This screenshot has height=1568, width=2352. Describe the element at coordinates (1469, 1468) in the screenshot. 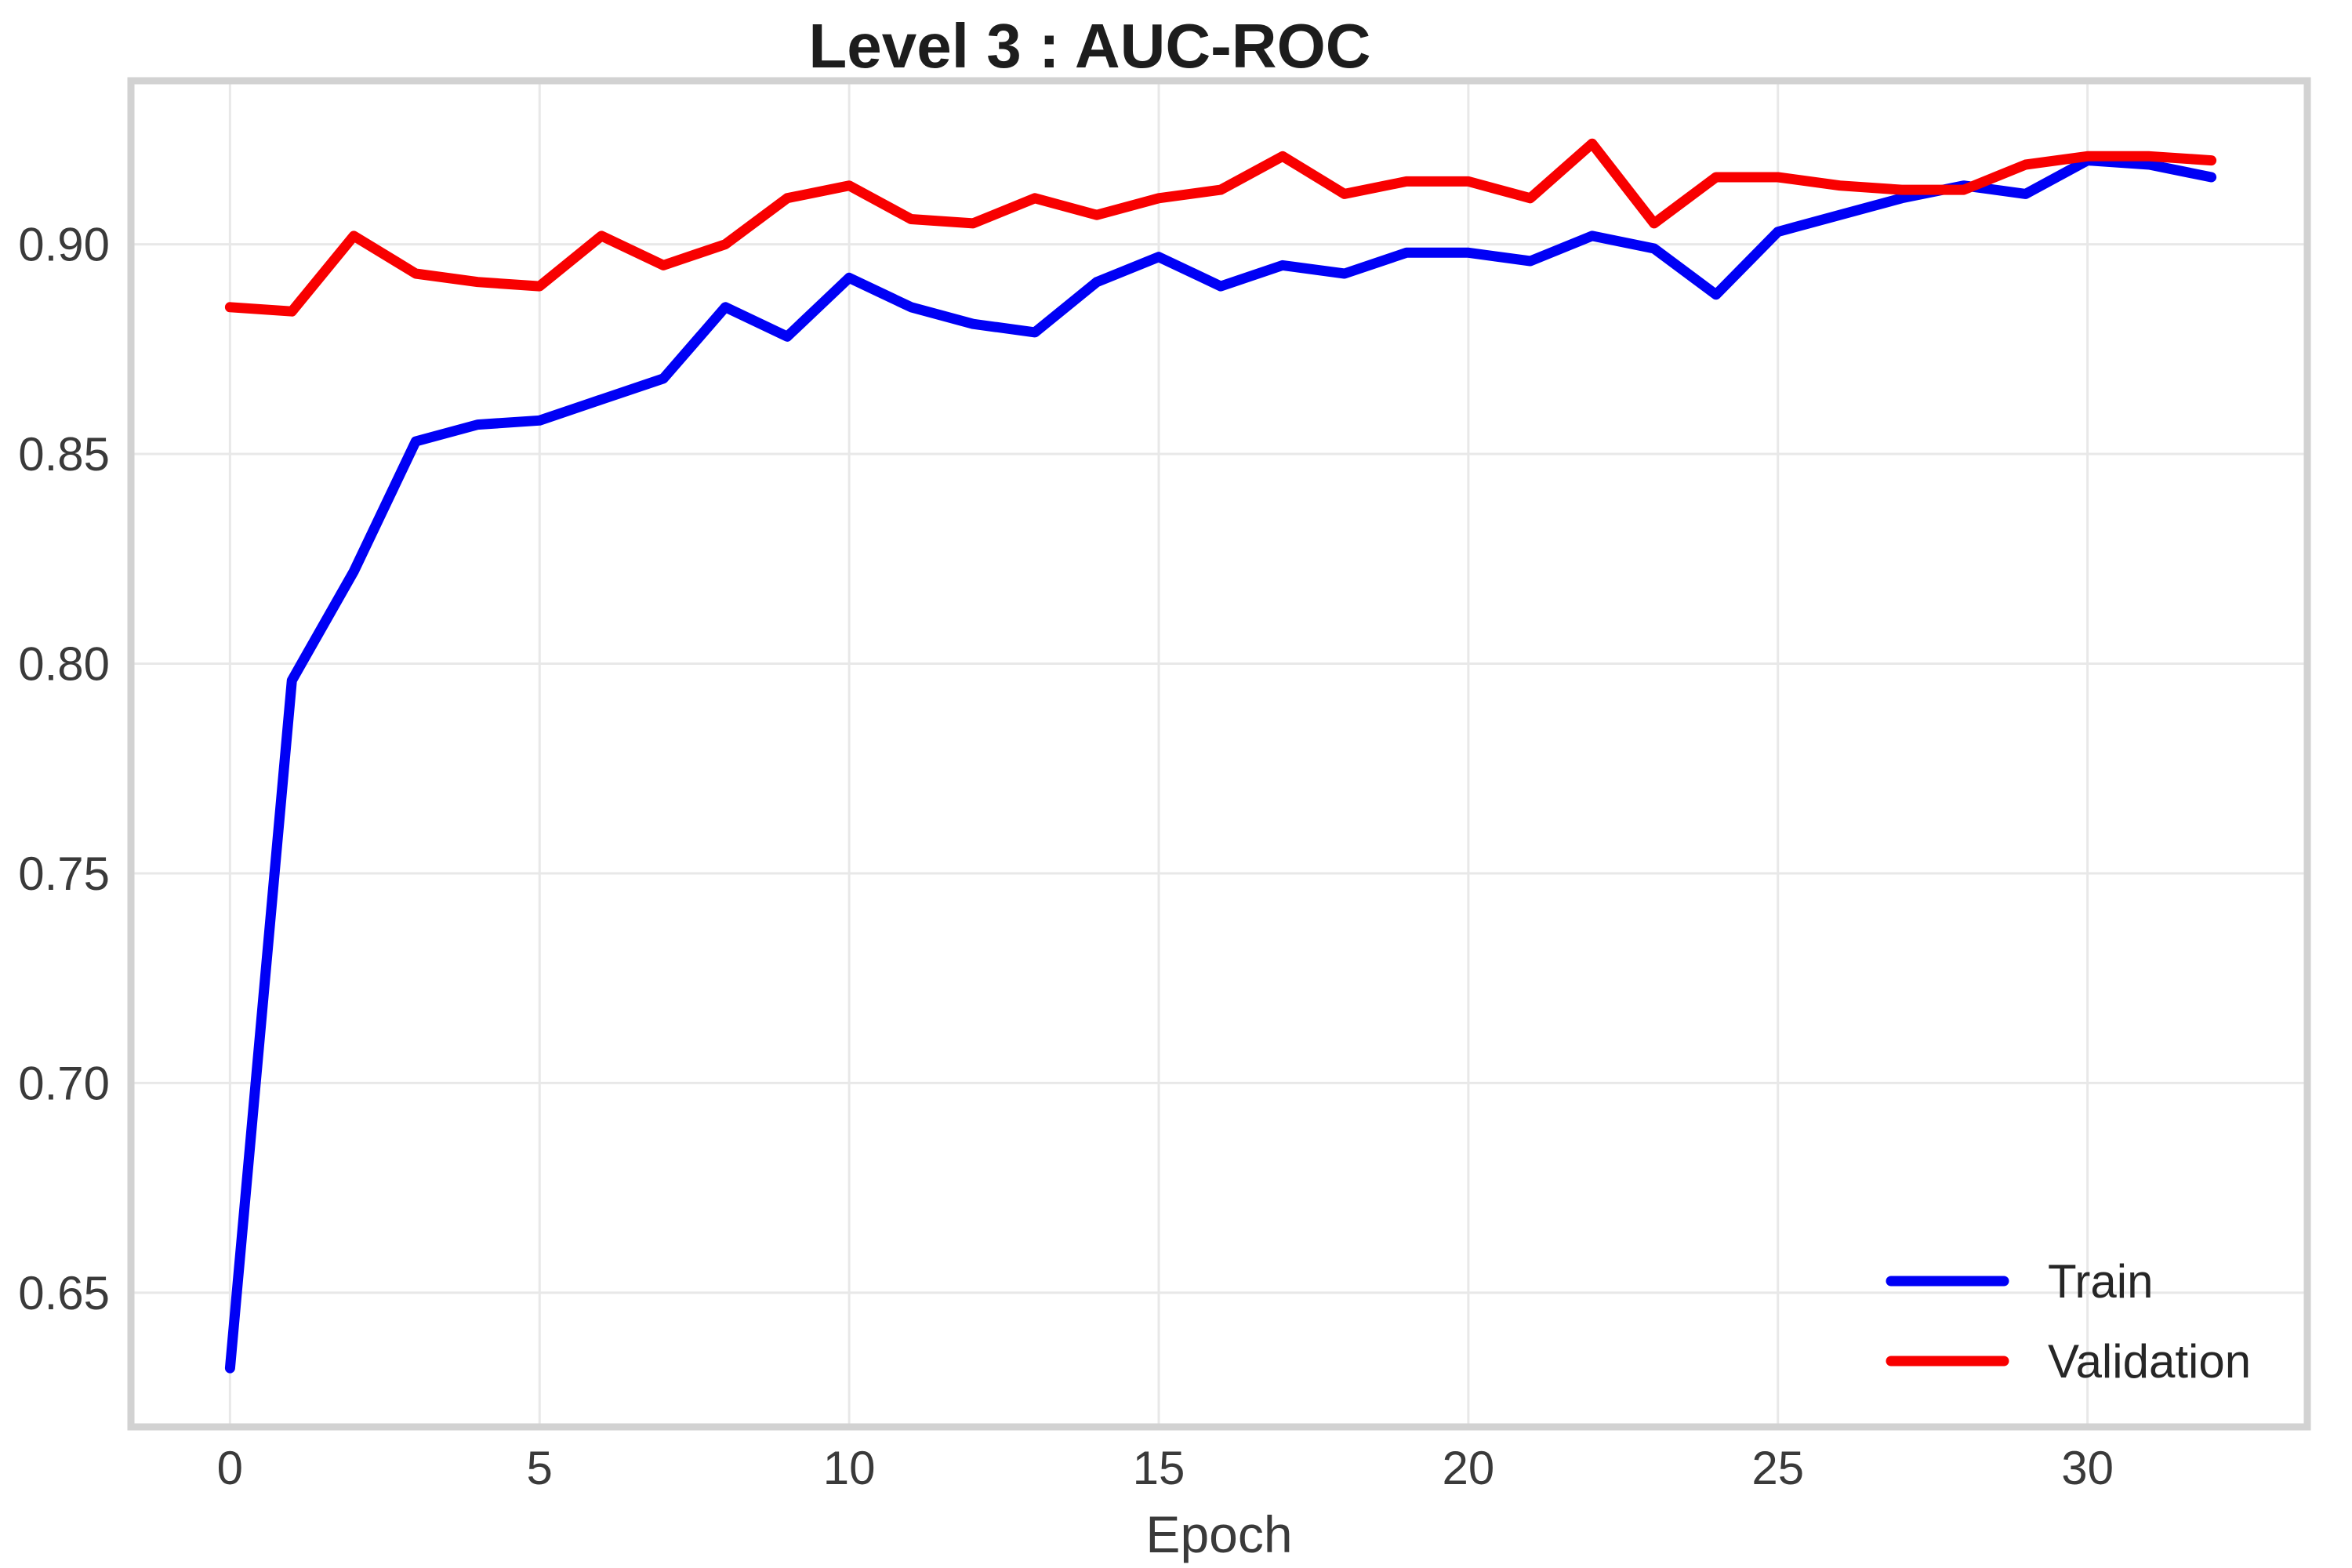

I see `x-tick-label: 20` at that location.